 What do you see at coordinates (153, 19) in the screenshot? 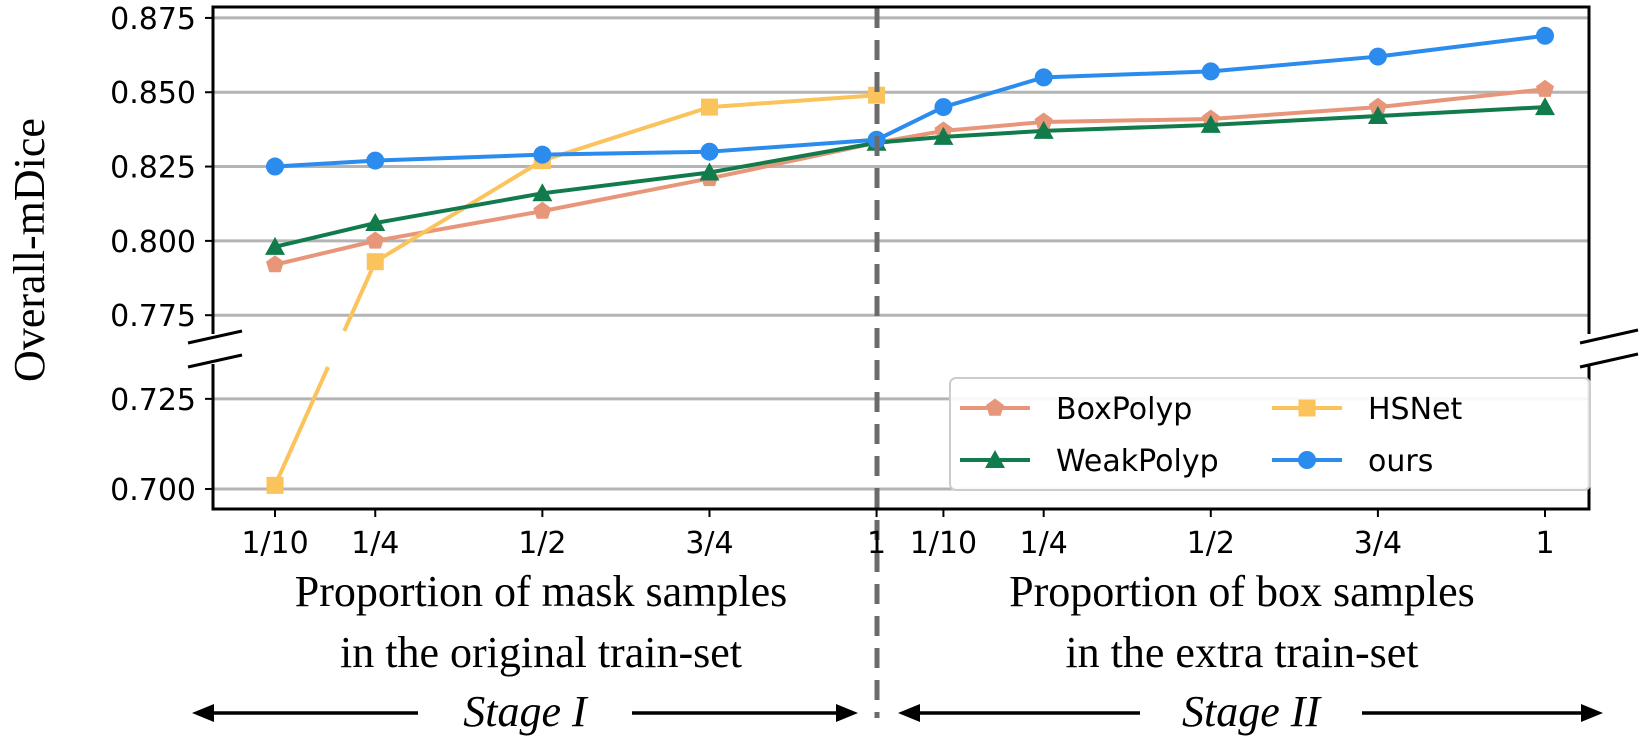
I see `y-tick-label: 0.875` at bounding box center [153, 19].